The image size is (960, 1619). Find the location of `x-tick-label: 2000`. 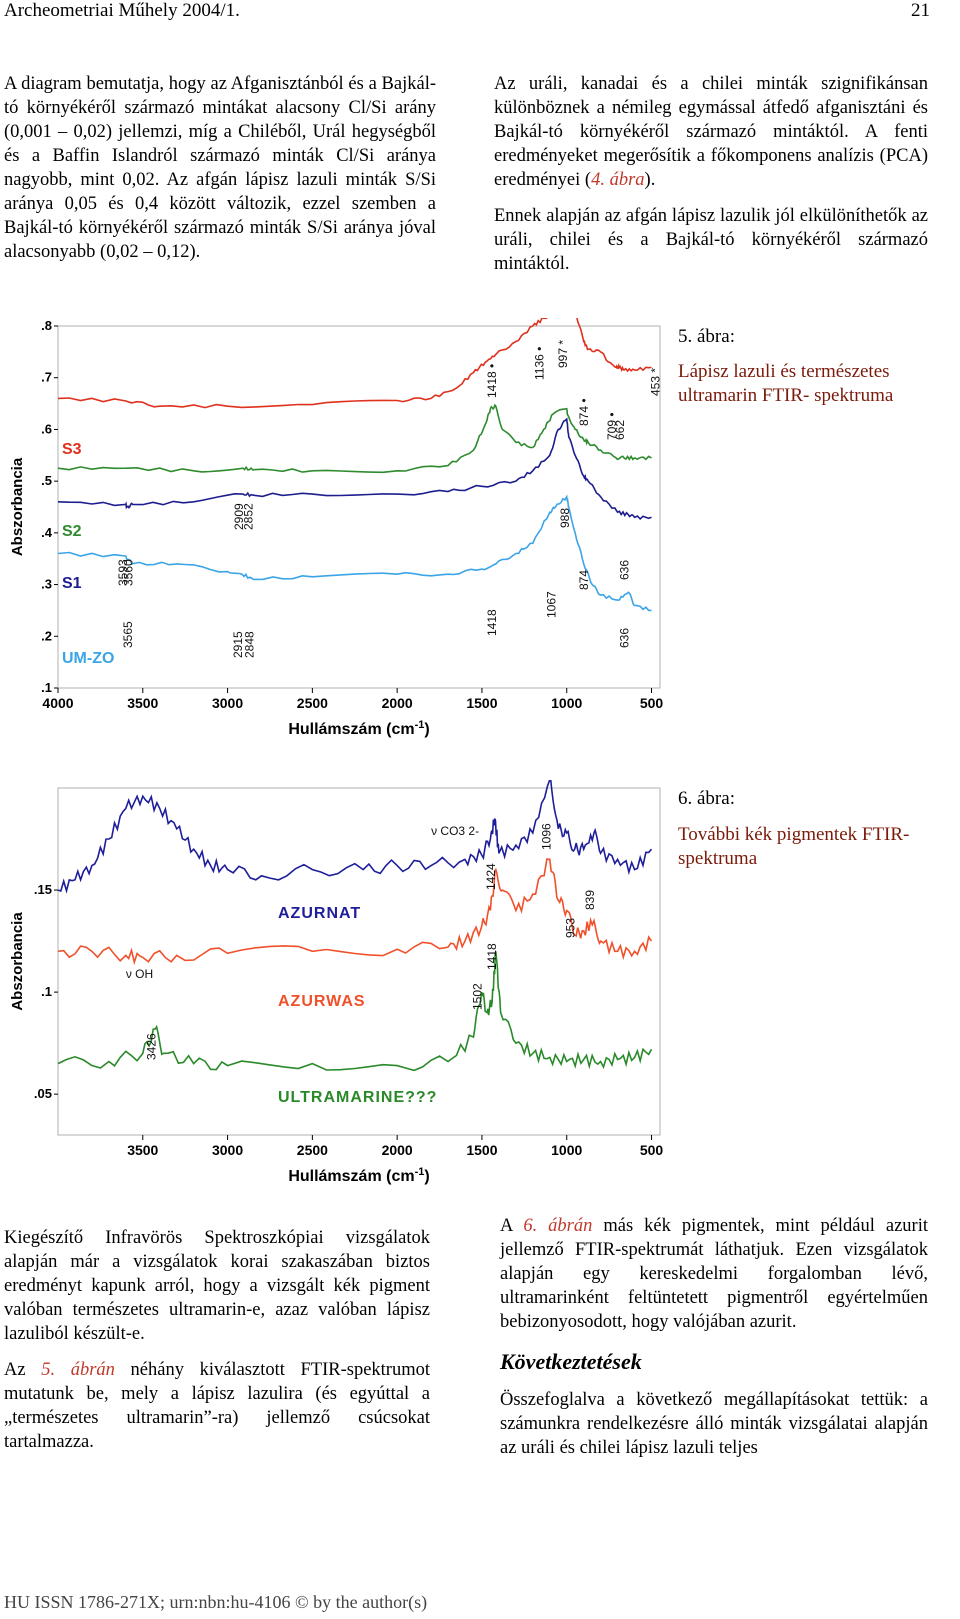

x-tick-label: 2000 is located at coordinates (397, 703).